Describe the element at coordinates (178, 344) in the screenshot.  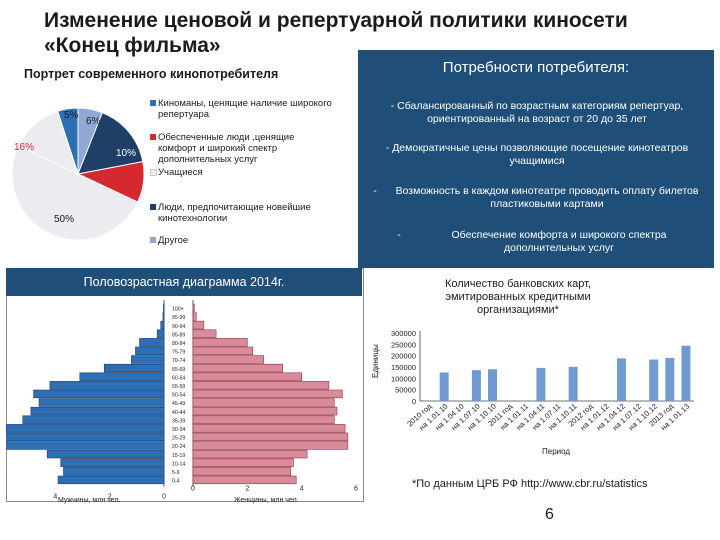
I see `pyramid-age-label: 80-84` at that location.